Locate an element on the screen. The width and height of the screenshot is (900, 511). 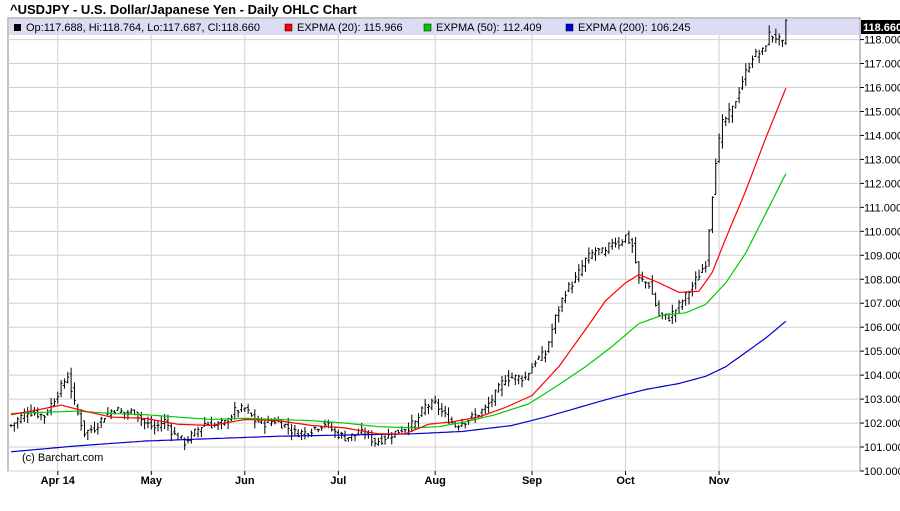
y-tick-label: 104.000 is located at coordinates (882, 376).